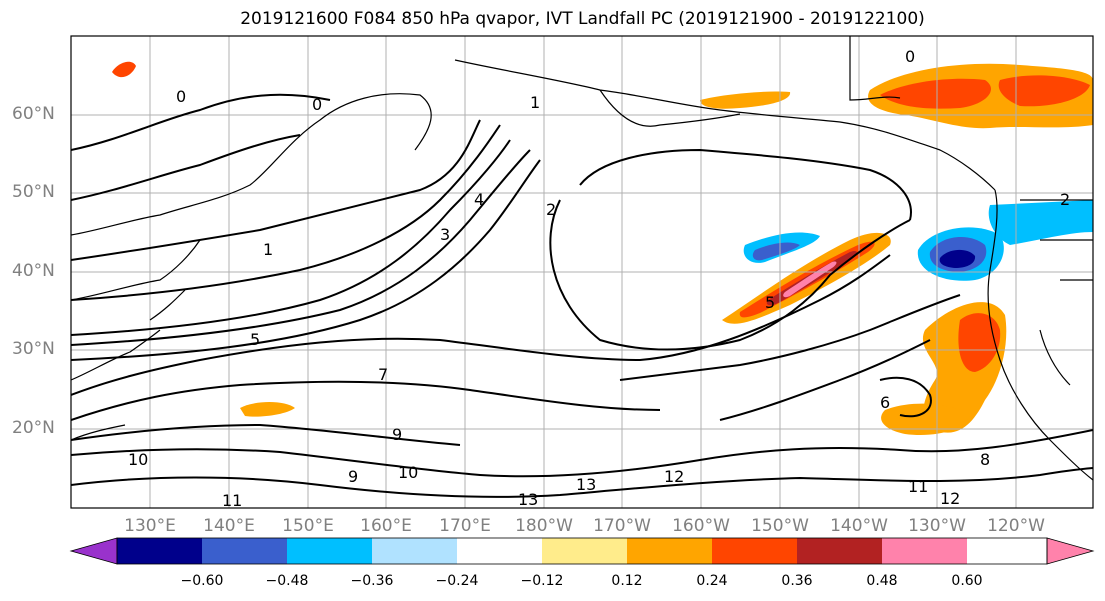  I want to click on lon-label: 170°E, so click(465, 526).